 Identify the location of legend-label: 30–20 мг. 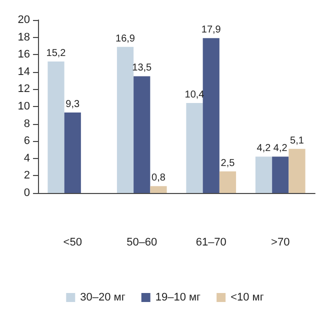
(103, 298).